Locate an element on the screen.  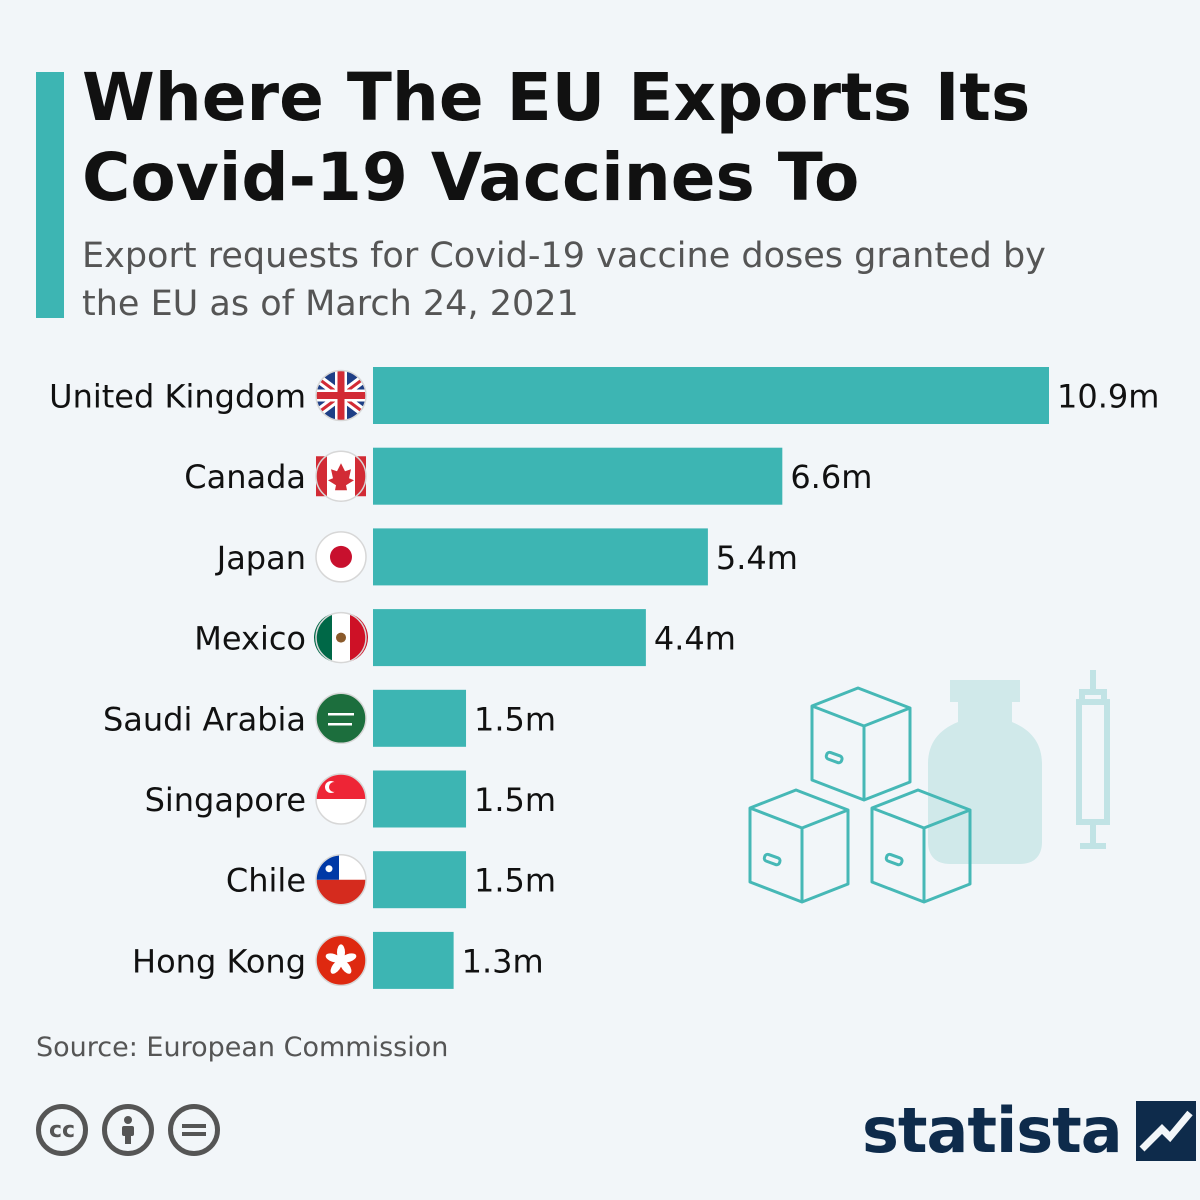
japan-flag-icon is located at coordinates (341, 557).